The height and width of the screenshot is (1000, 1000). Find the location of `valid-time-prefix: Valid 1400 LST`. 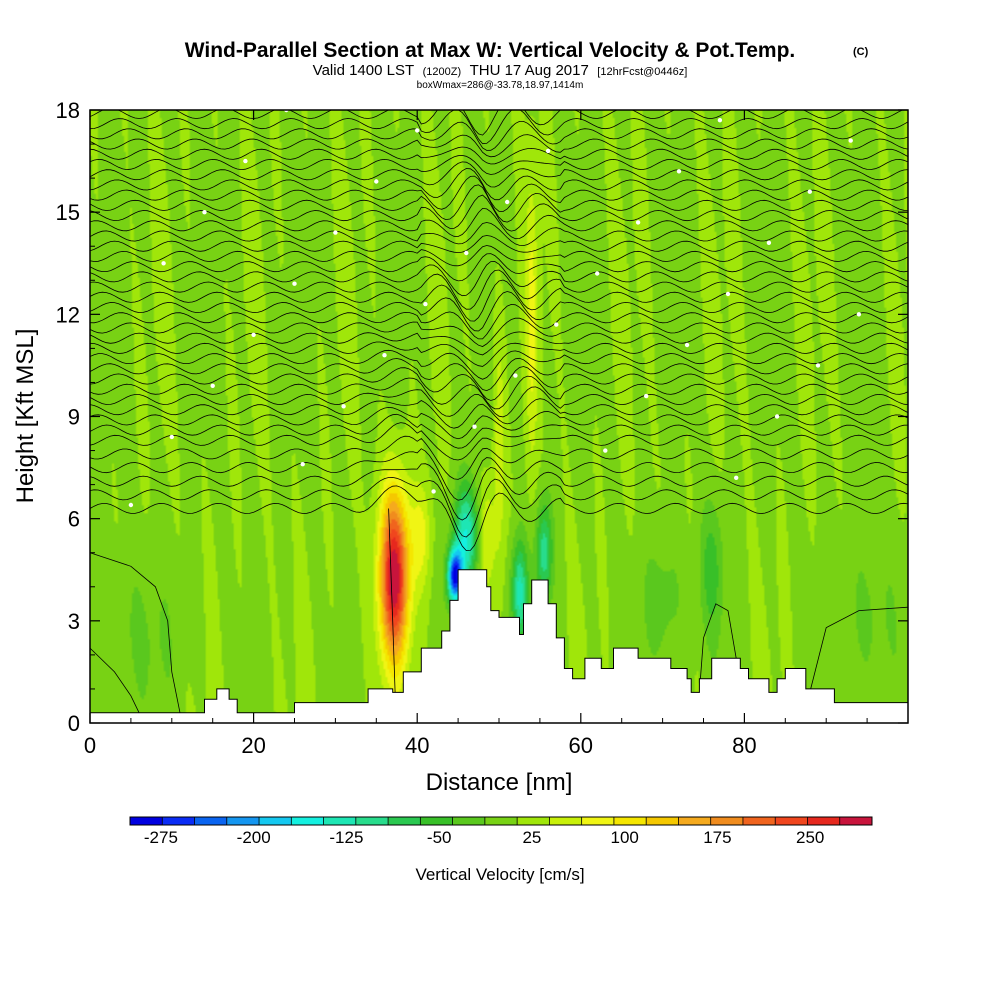

valid-time-prefix: Valid 1400 LST is located at coordinates (363, 70).